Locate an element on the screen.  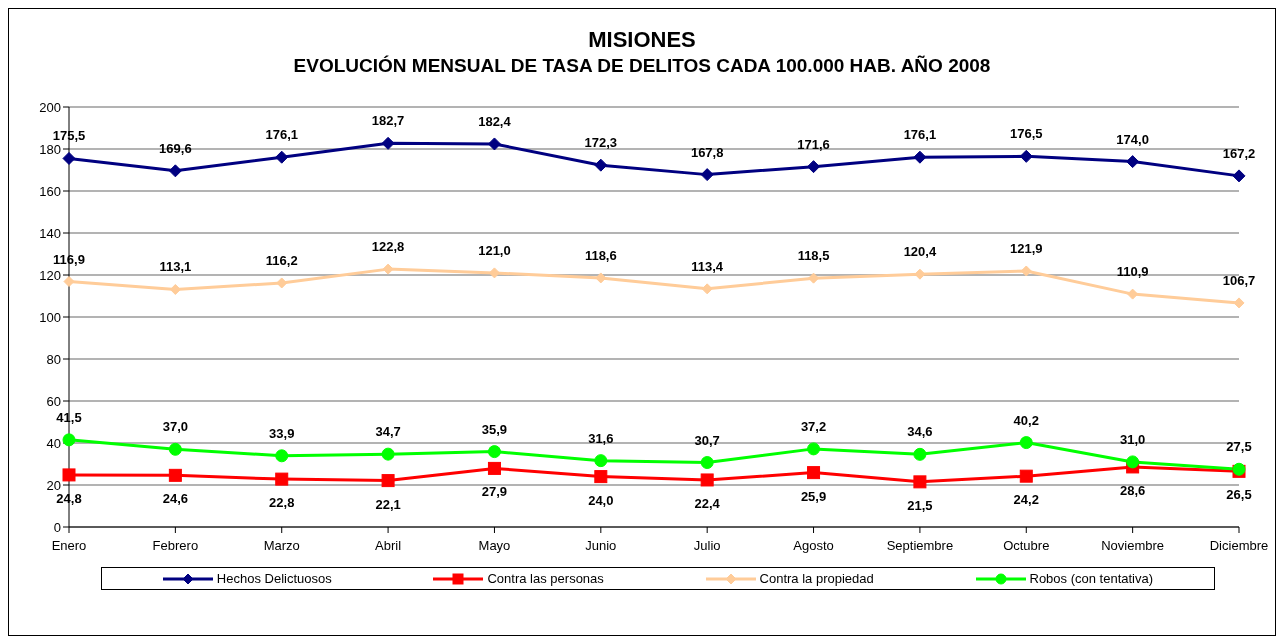
y-tick-label: 80 is located at coordinates (53, 359).